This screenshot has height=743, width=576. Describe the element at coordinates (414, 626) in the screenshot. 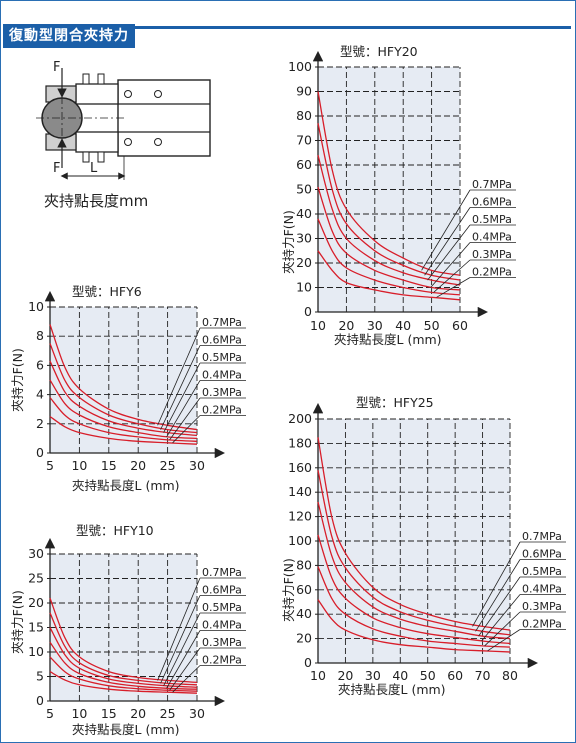

I see `series-line-0.2MPa` at that location.